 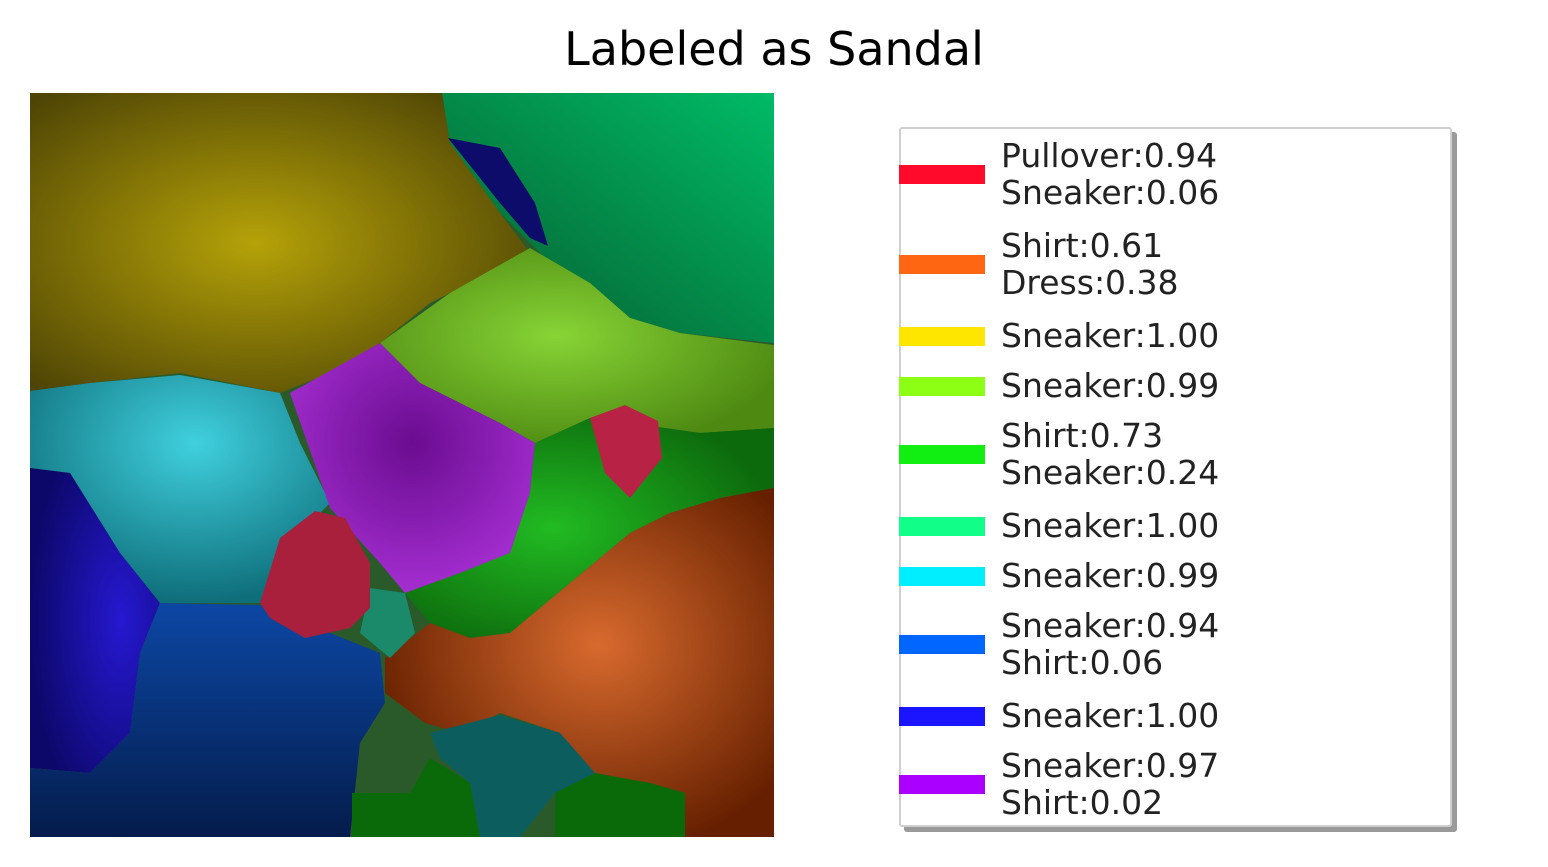 What do you see at coordinates (416, 797) in the screenshot?
I see `segment-green-bottom-left` at bounding box center [416, 797].